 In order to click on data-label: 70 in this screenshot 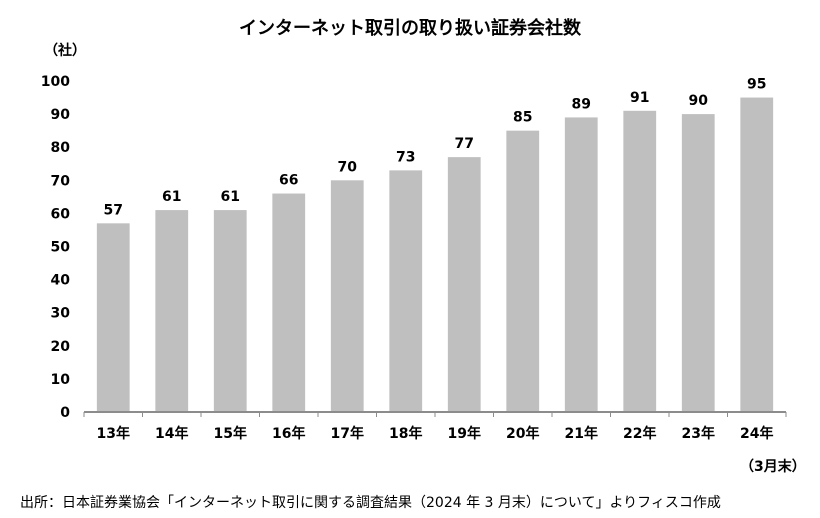, I will do `click(348, 167)`.